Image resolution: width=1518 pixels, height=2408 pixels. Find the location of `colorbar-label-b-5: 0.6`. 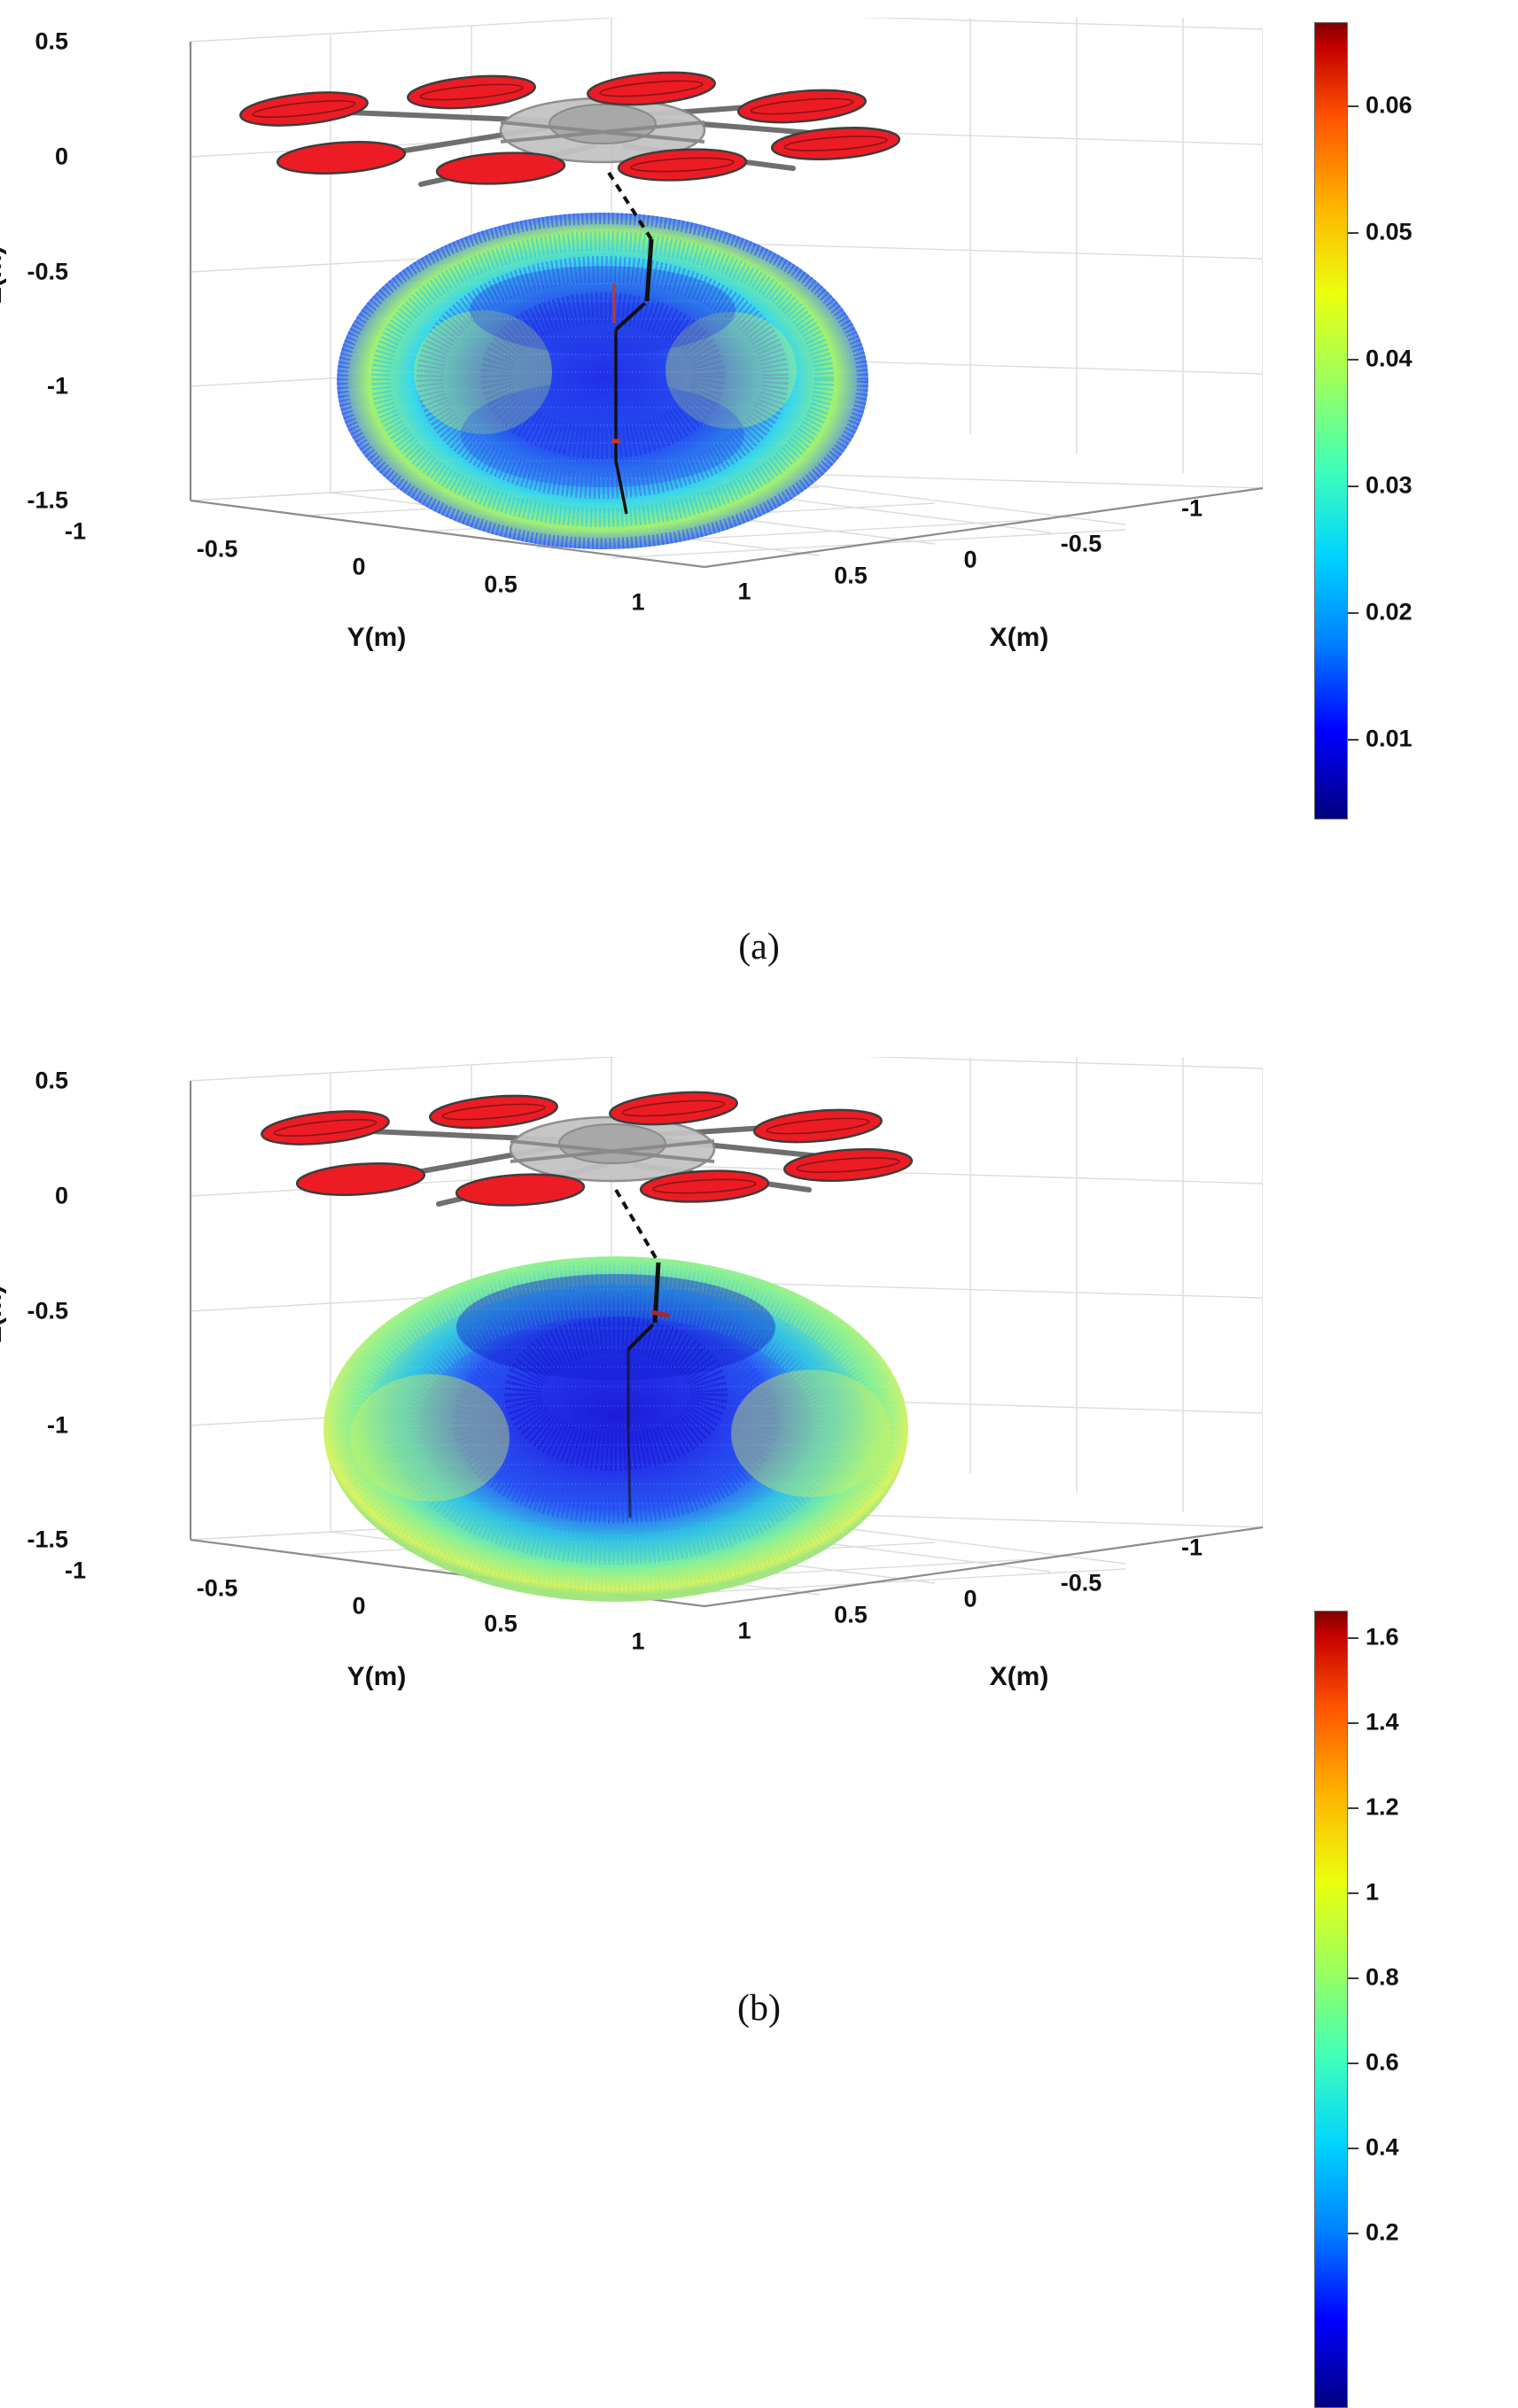

colorbar-label-b-5: 0.6 is located at coordinates (1382, 2062).